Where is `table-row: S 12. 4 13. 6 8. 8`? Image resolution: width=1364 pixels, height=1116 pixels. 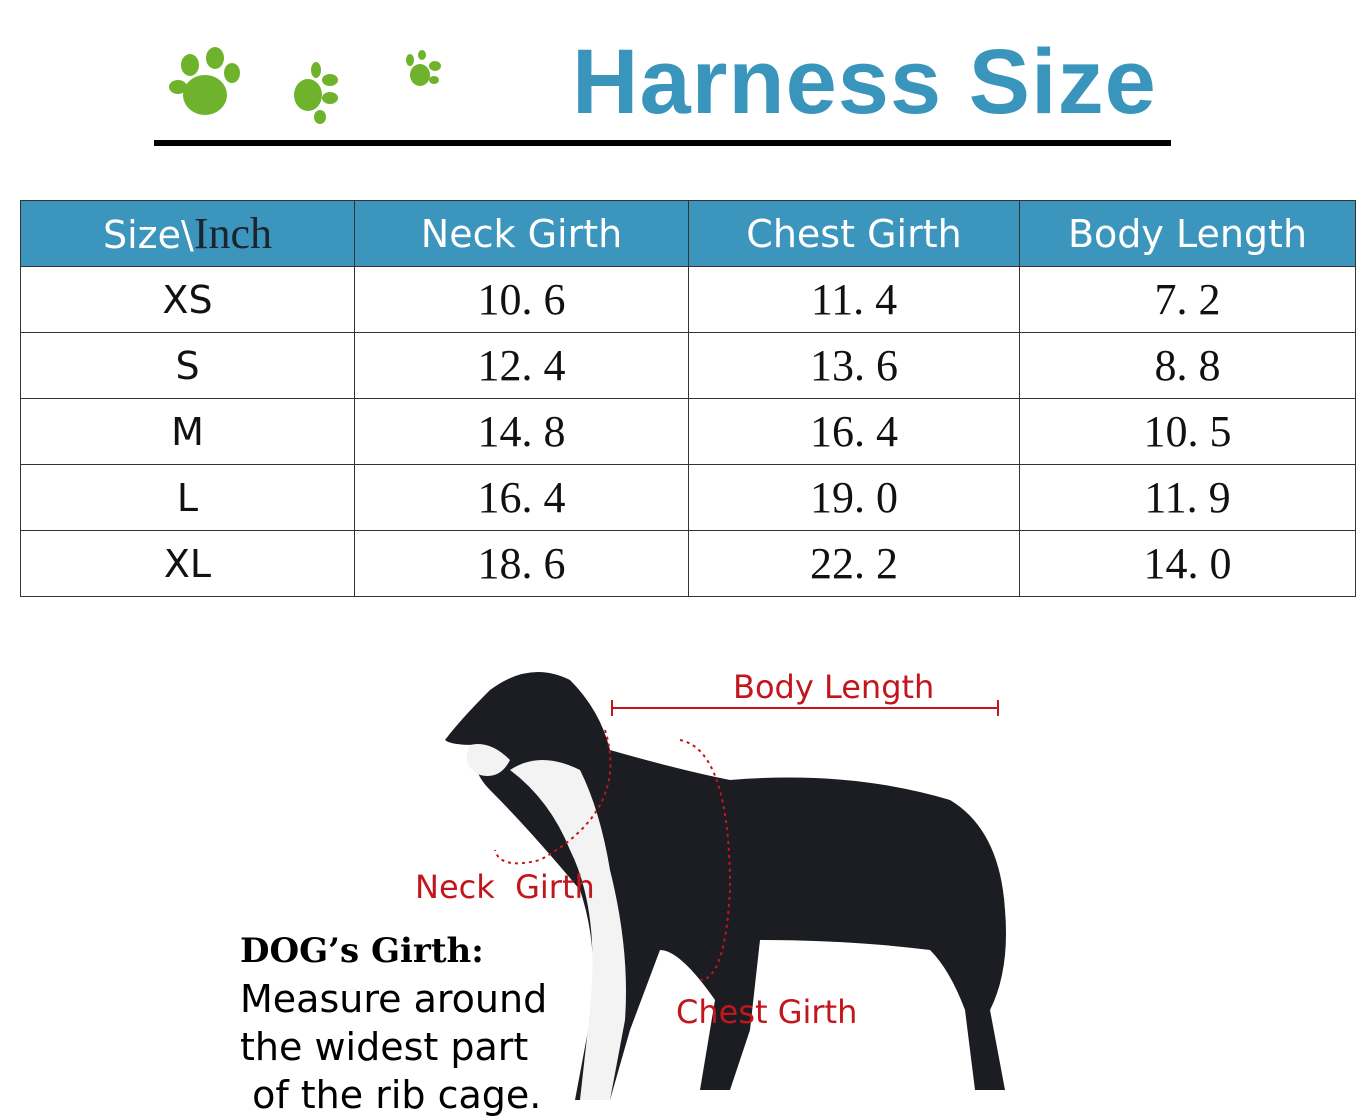 table-row: S 12. 4 13. 6 8. 8 is located at coordinates (688, 365).